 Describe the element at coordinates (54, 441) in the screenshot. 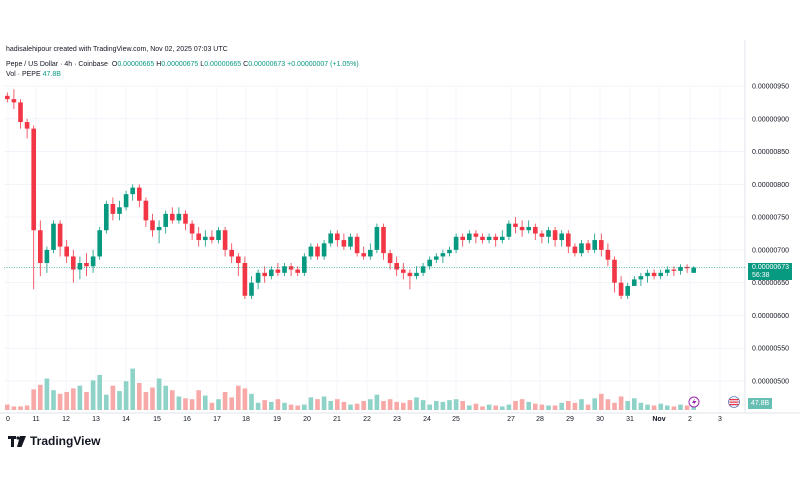

I see `tradingview-logo: TradingView` at that location.